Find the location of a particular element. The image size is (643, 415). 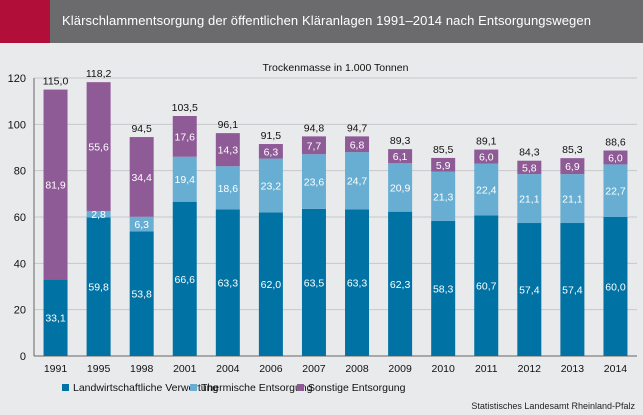

bar-value-label: 21,1 is located at coordinates (529, 200).